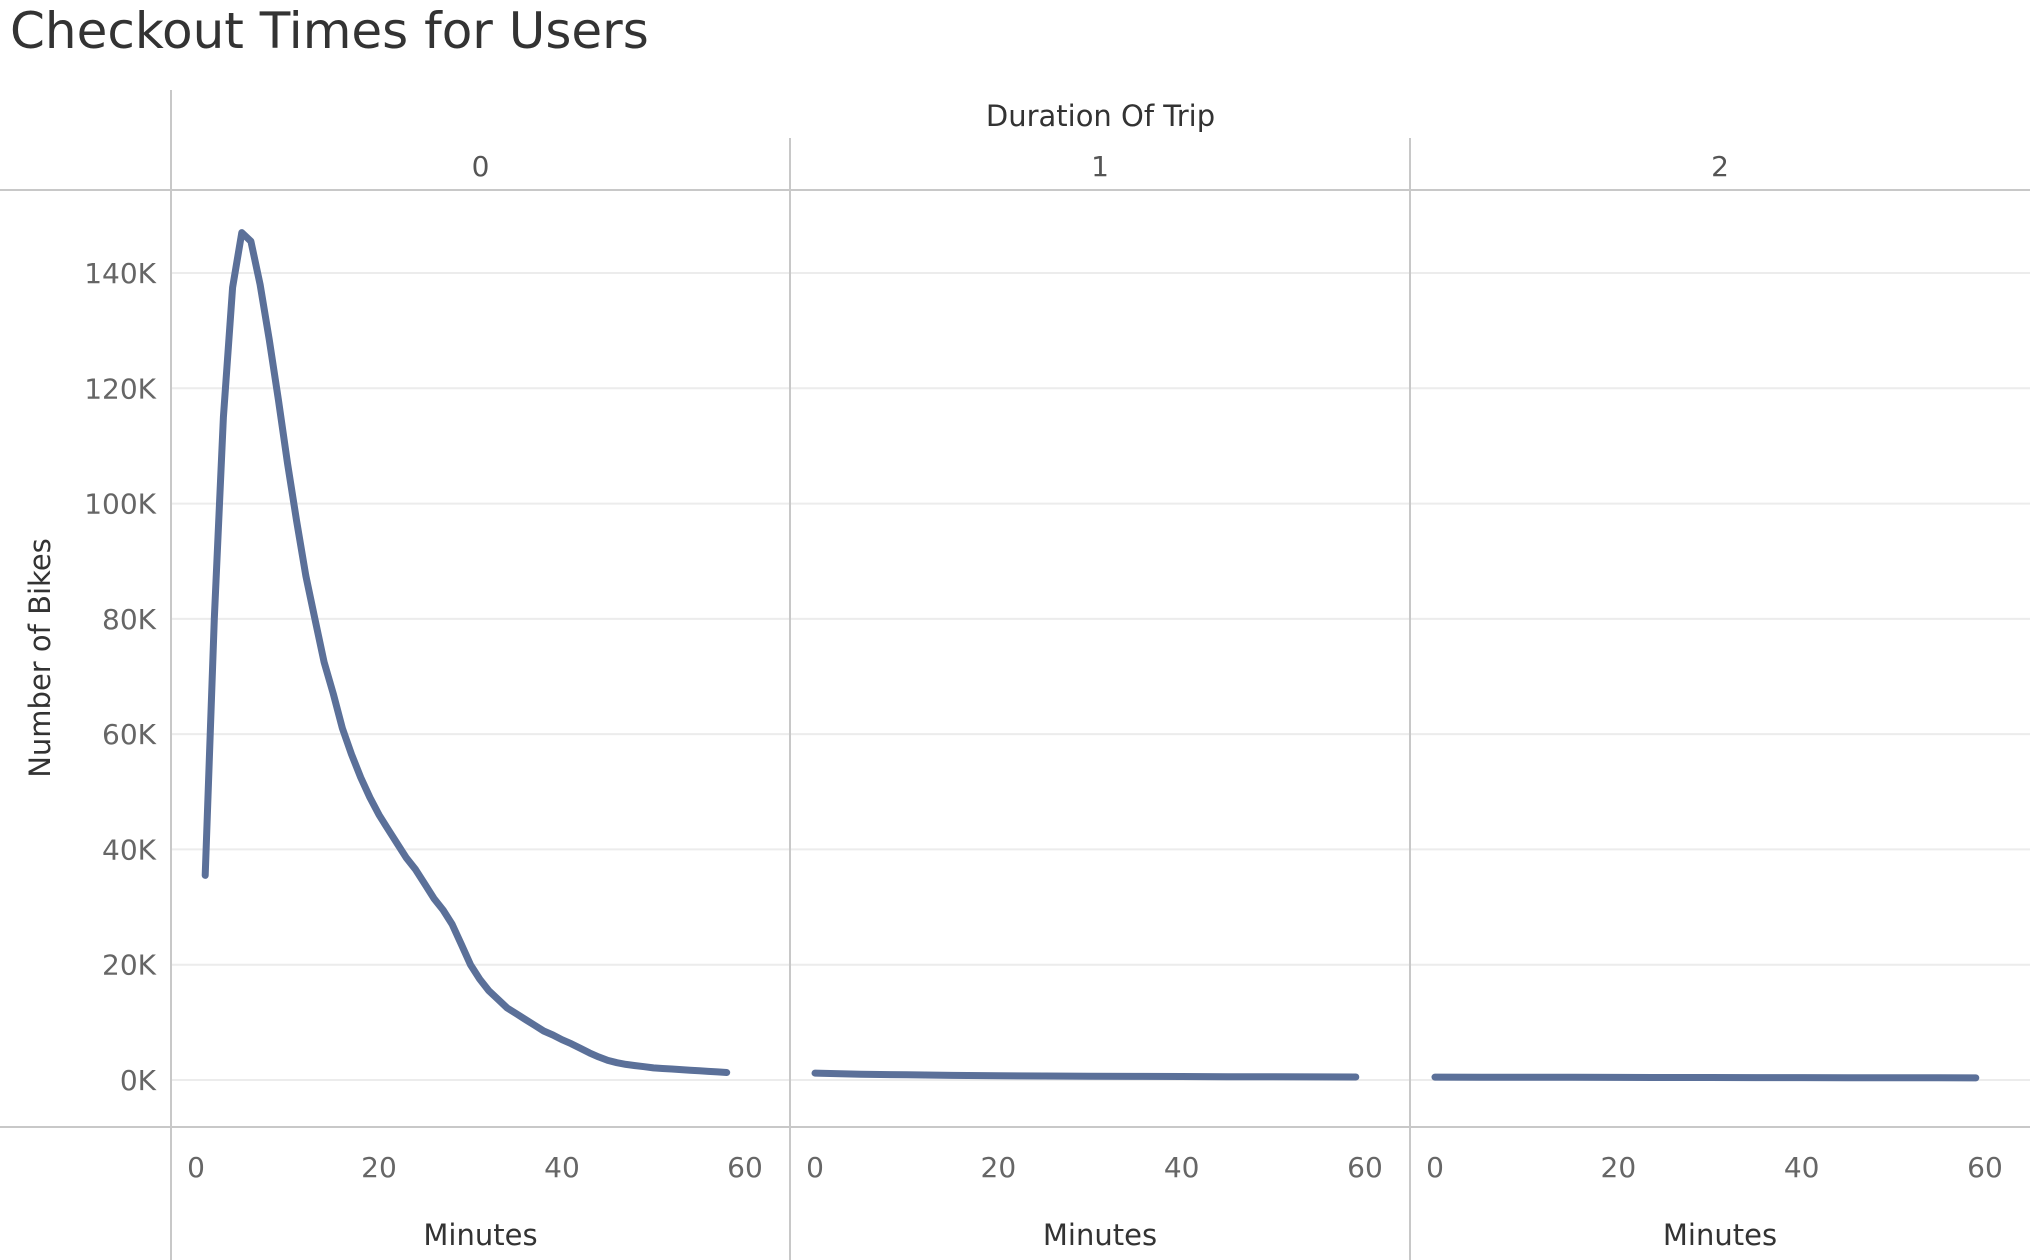 Image resolution: width=2030 pixels, height=1260 pixels. What do you see at coordinates (120, 677) in the screenshot?
I see `y-axis: 0K 20K 40K 60K 80K 100K 120K 140K` at bounding box center [120, 677].